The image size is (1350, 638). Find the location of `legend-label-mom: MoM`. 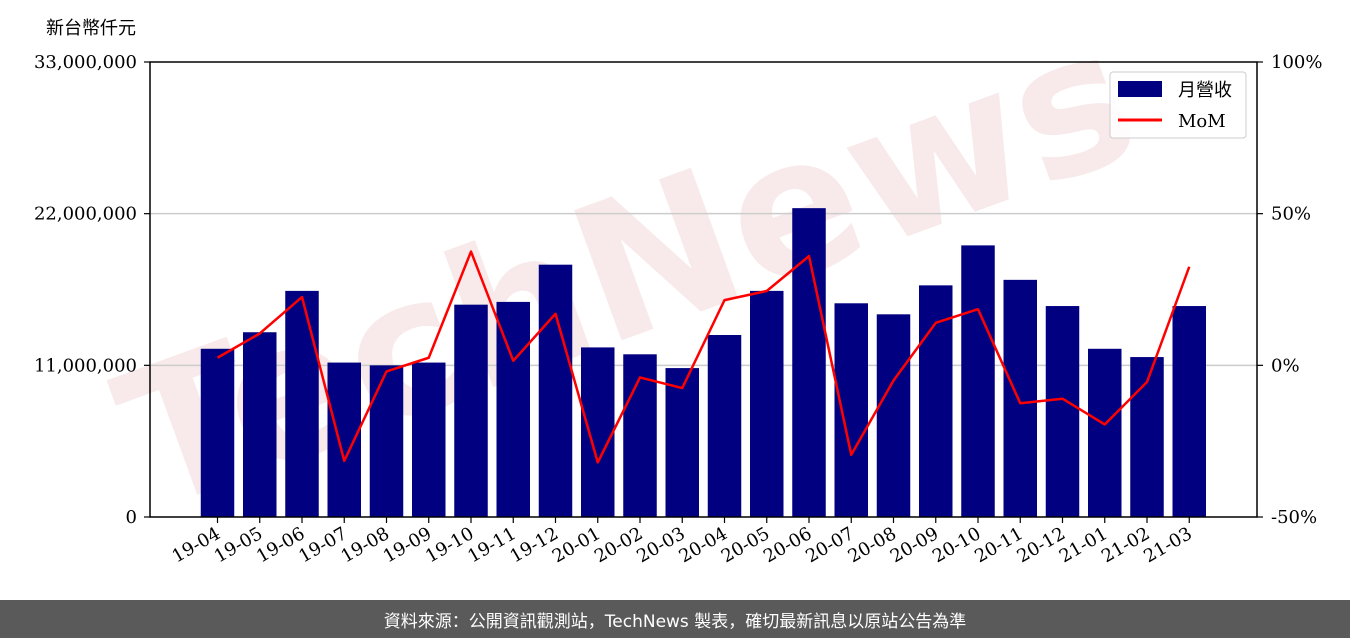

legend-label-mom: MoM is located at coordinates (1202, 121).